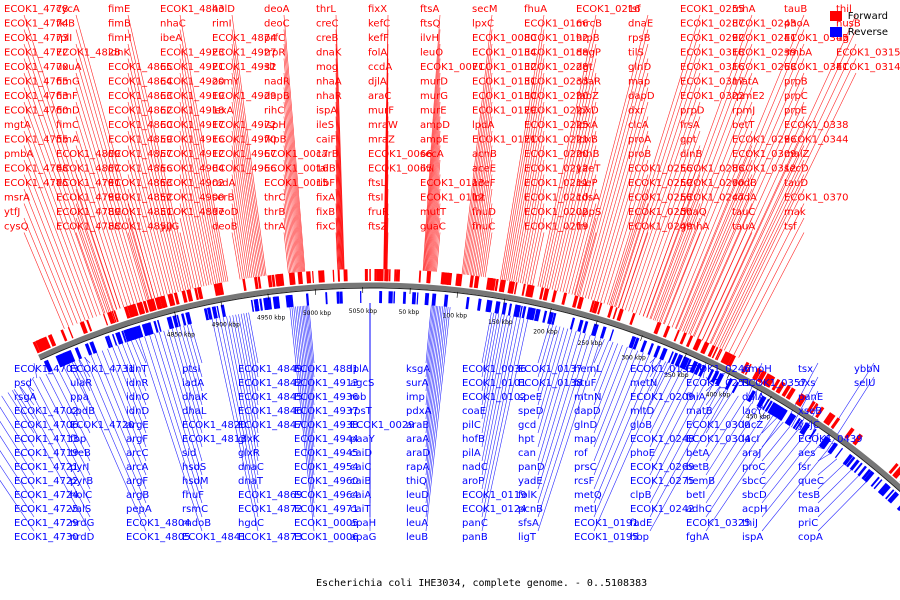 This screenshot has height=600, width=900. I want to click on gene-label: fabZ, so click(587, 96).